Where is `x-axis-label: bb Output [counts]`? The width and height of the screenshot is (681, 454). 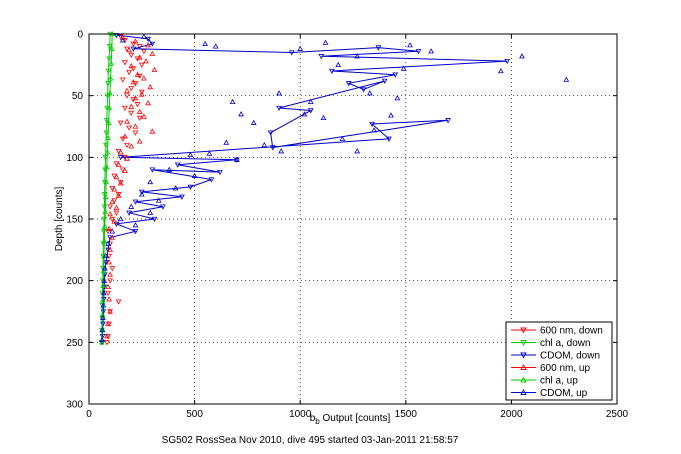 x-axis-label: bb Output [counts] is located at coordinates (350, 419).